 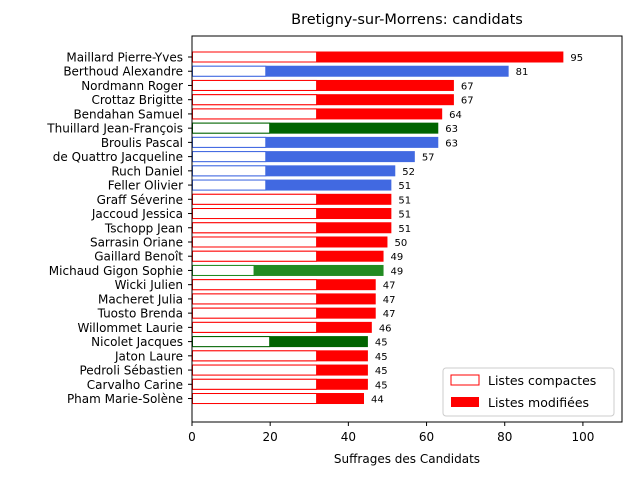 I want to click on candidate-name: Graff Séverine, so click(x=140, y=200).